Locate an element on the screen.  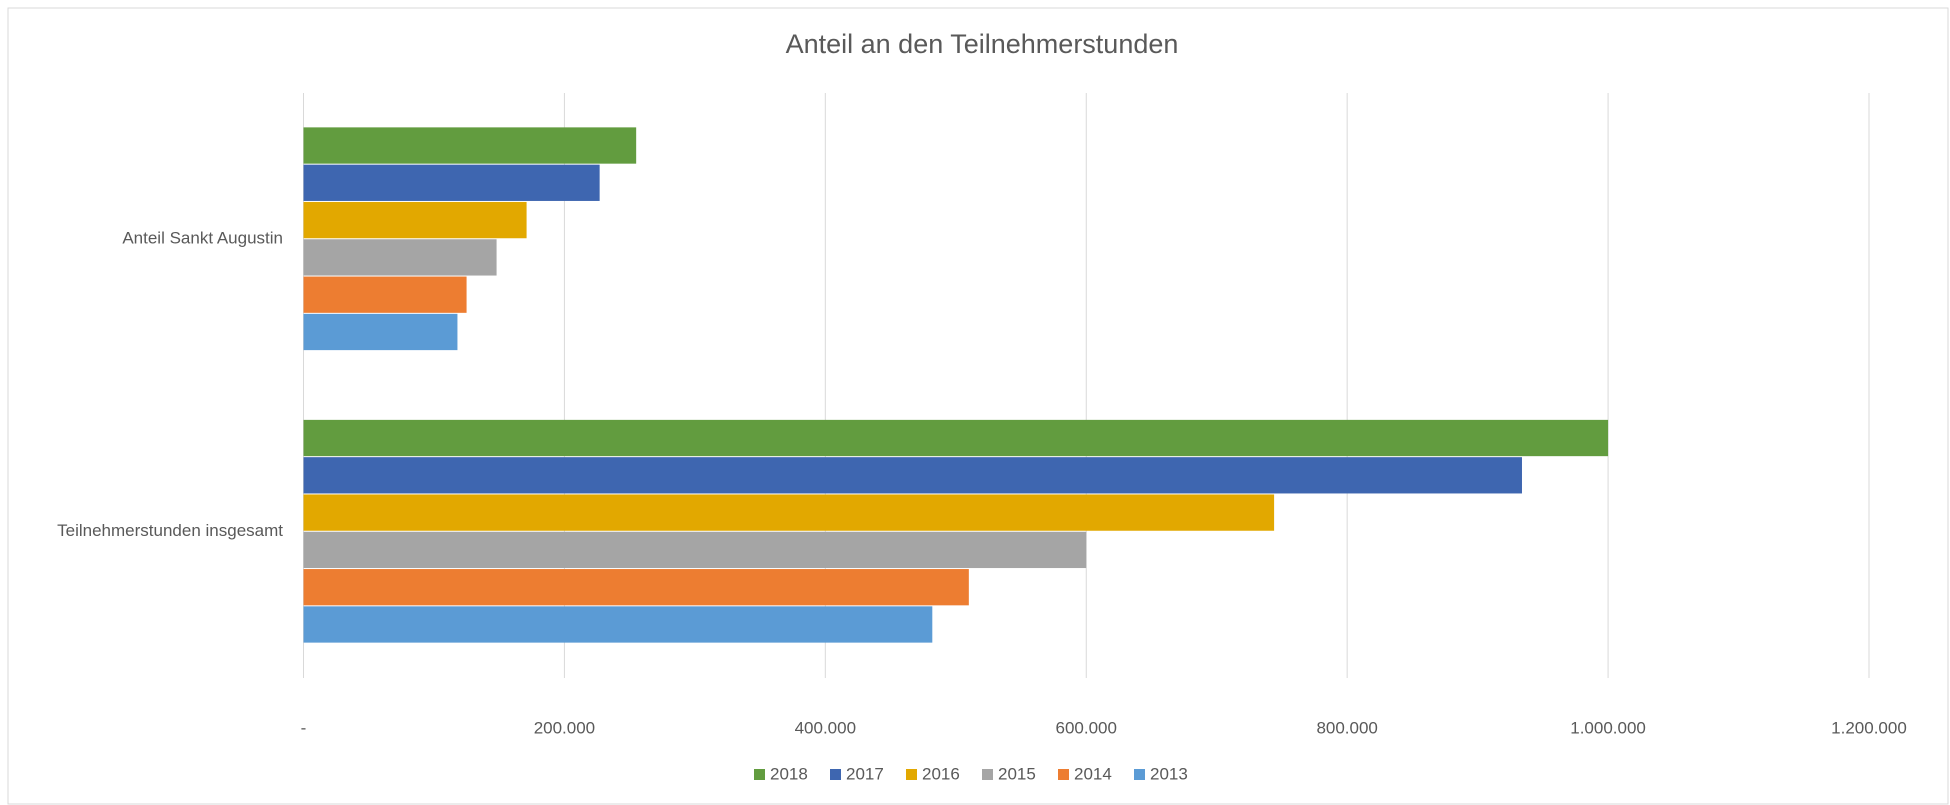
legend-label: 2016 is located at coordinates (941, 773).